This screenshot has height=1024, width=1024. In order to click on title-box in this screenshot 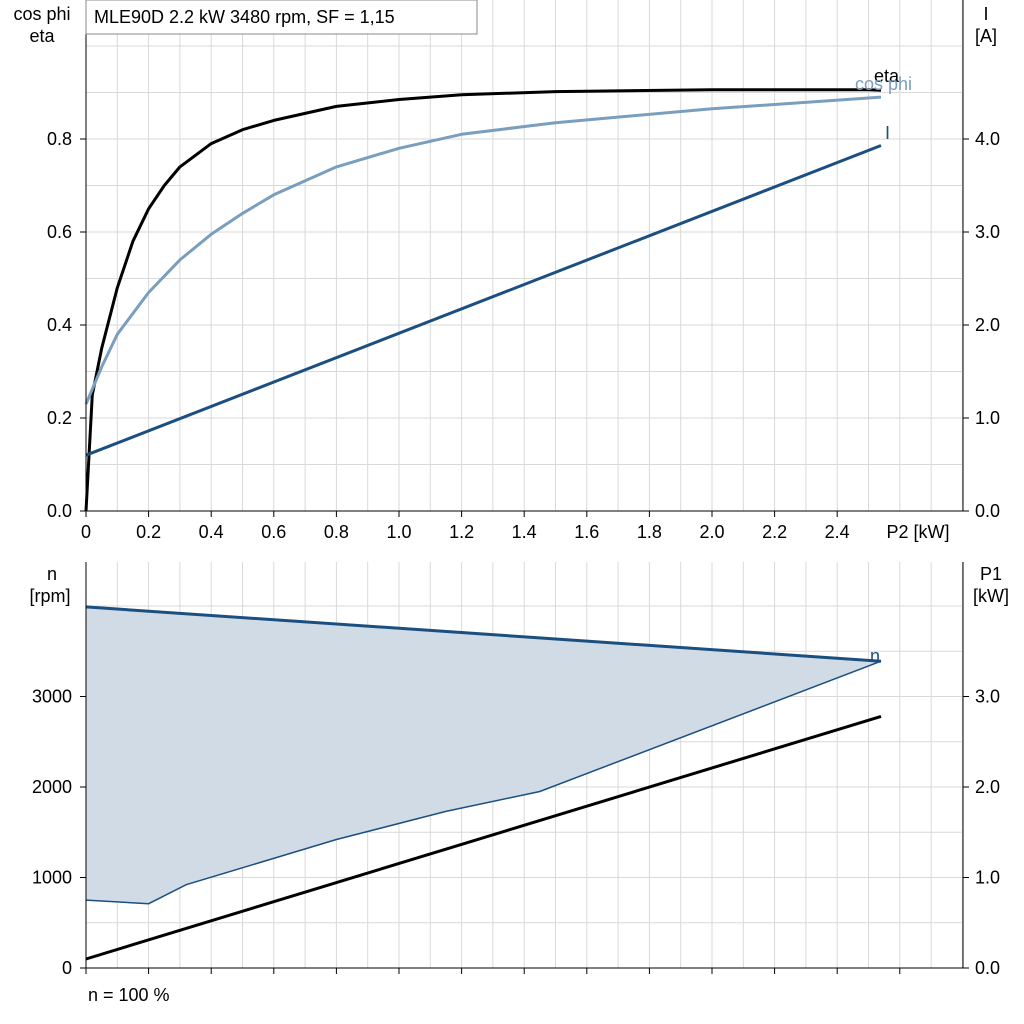, I will do `click(281, 17)`.